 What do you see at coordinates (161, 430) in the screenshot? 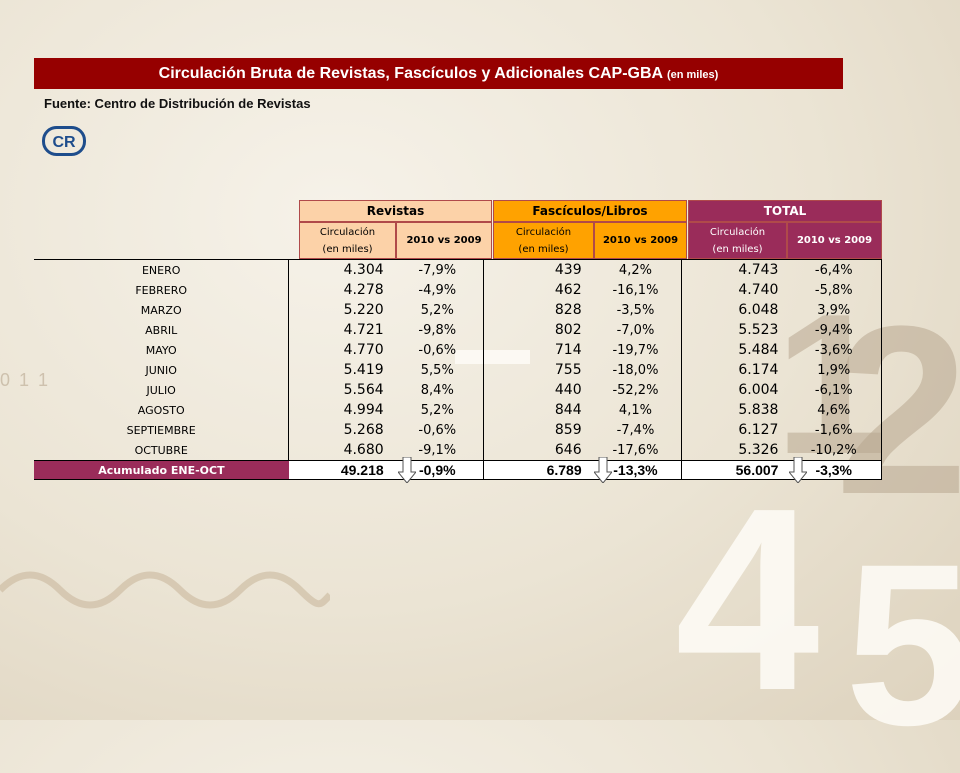
I see `month-cell: SEPTIEMBRE` at bounding box center [161, 430].